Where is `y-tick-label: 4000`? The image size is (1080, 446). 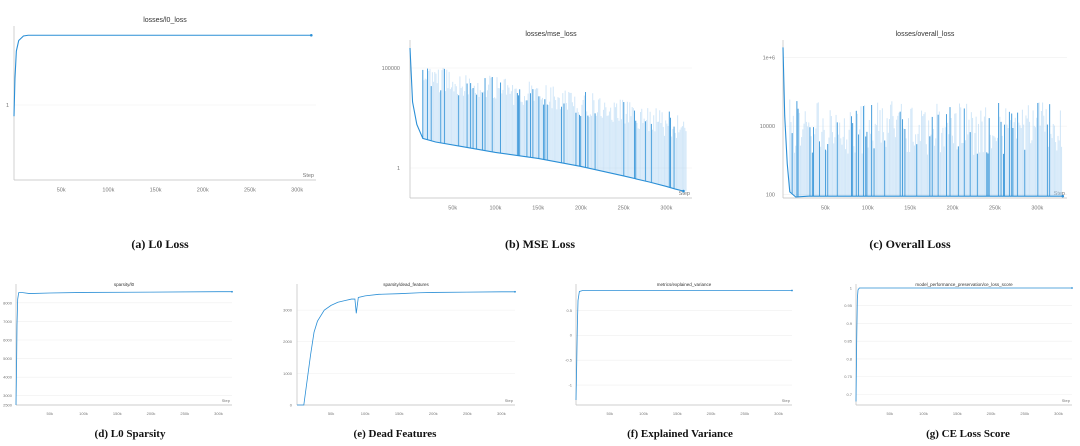 y-tick-label: 4000 is located at coordinates (8, 377).